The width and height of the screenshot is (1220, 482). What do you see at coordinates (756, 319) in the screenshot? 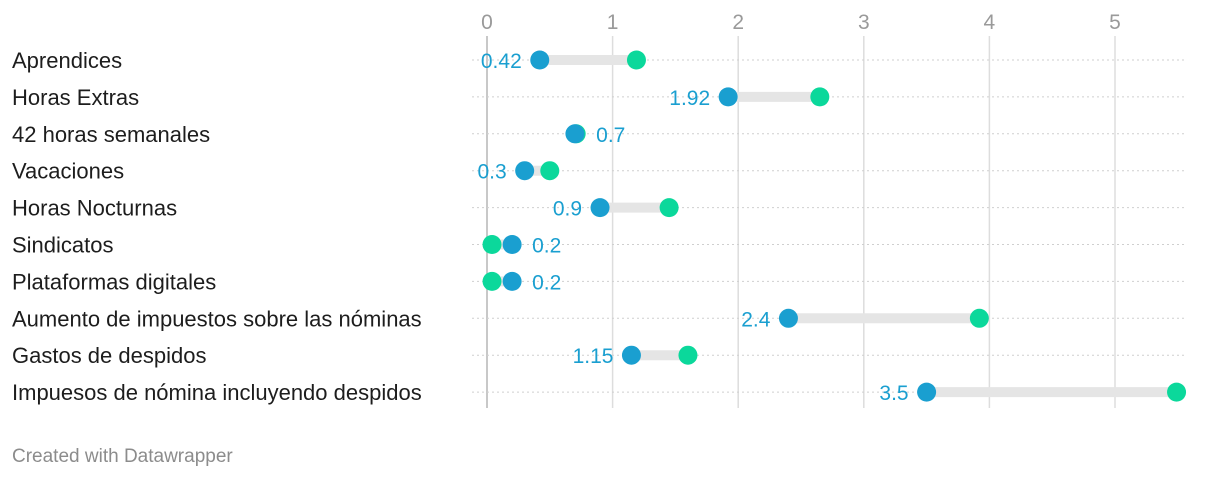
I see `value-label: 2.4` at bounding box center [756, 319].